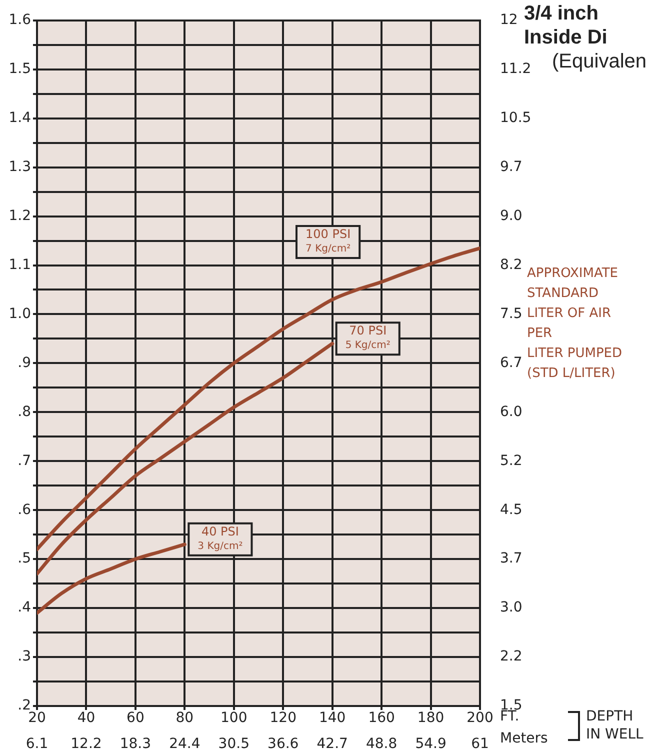 Image resolution: width=651 pixels, height=750 pixels. I want to click on y2-tick-label: 4.5, so click(511, 510).